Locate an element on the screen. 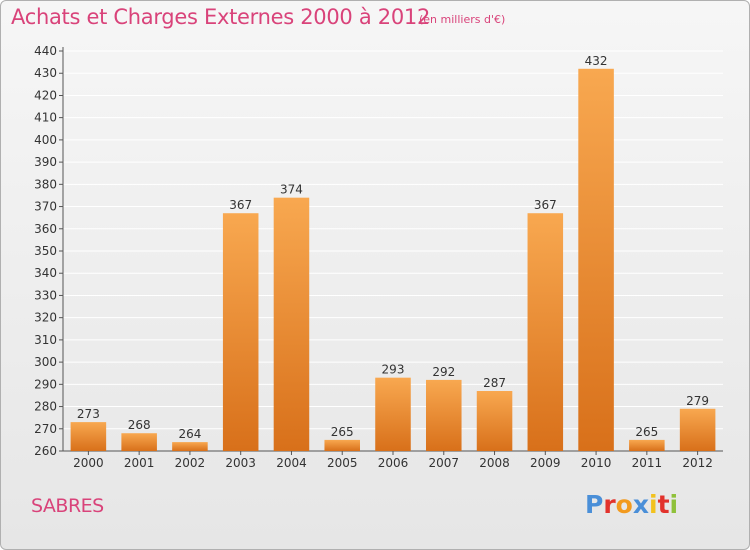  bar-2001 is located at coordinates (139, 442).